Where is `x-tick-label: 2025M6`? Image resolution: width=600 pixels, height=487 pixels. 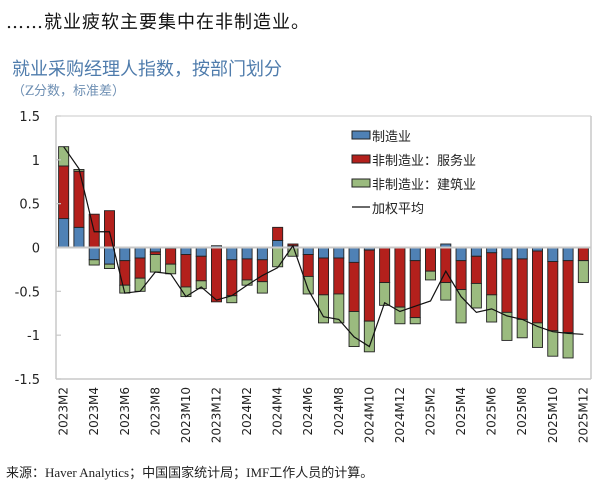 x-tick-label: 2025M6 is located at coordinates (492, 411).